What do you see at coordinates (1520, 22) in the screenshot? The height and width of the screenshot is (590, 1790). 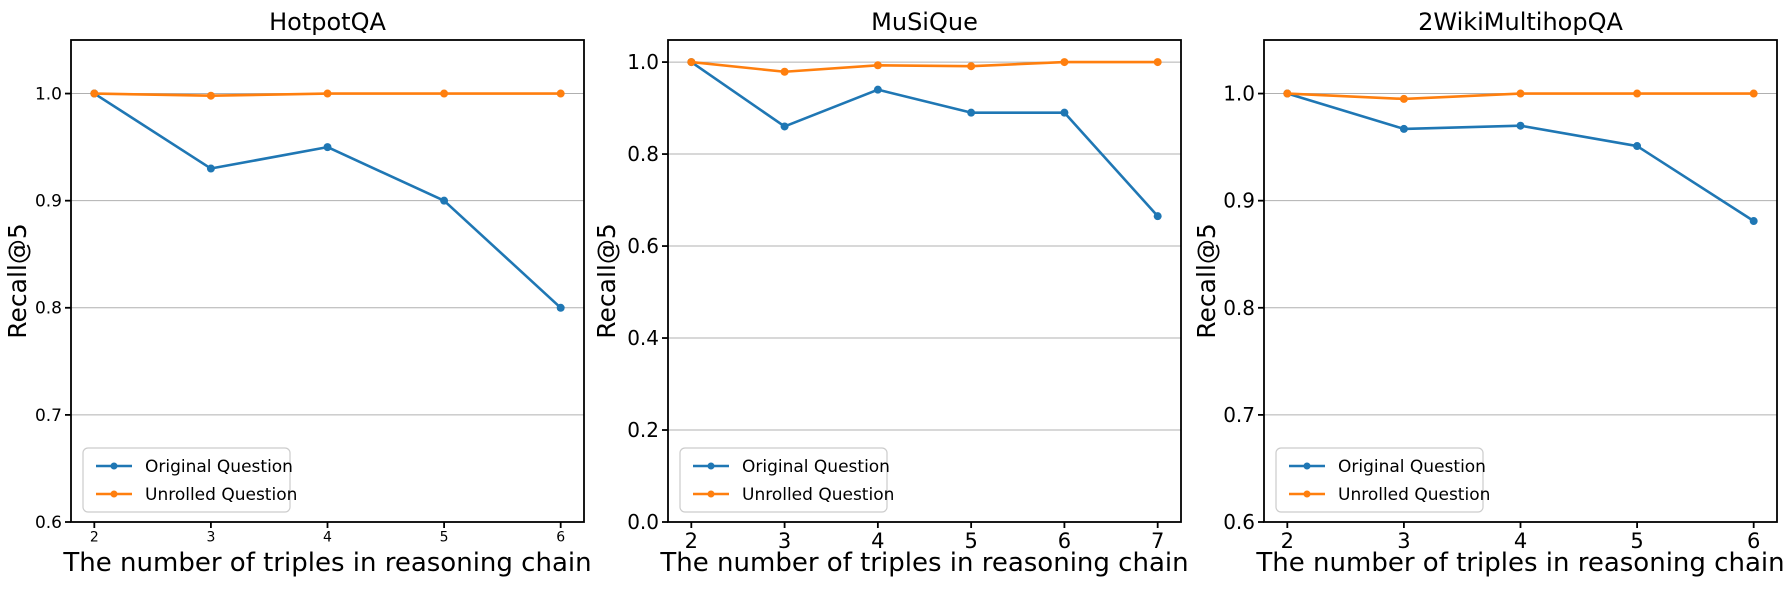 I see `chart-title: 2WikiMultihopQA` at bounding box center [1520, 22].